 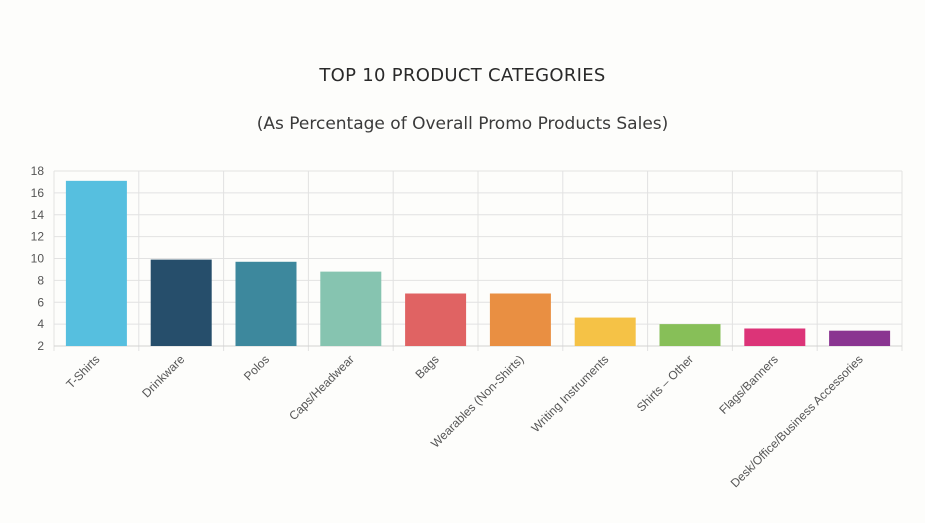 What do you see at coordinates (569, 393) in the screenshot?
I see `x-tick-label: Writing Instruments` at bounding box center [569, 393].